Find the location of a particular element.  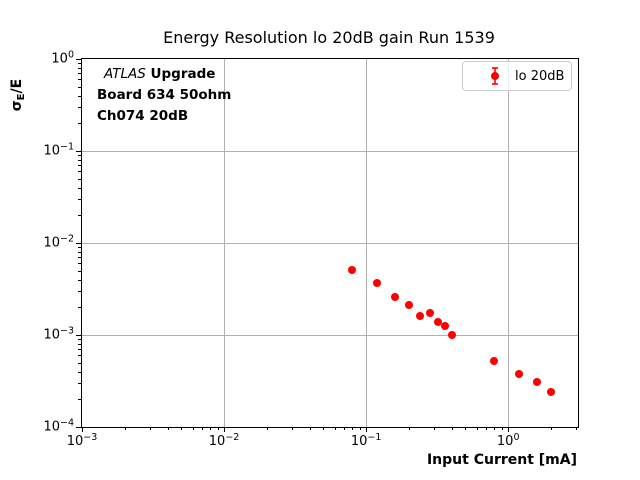

legend: lo 20dB is located at coordinates (517, 76).